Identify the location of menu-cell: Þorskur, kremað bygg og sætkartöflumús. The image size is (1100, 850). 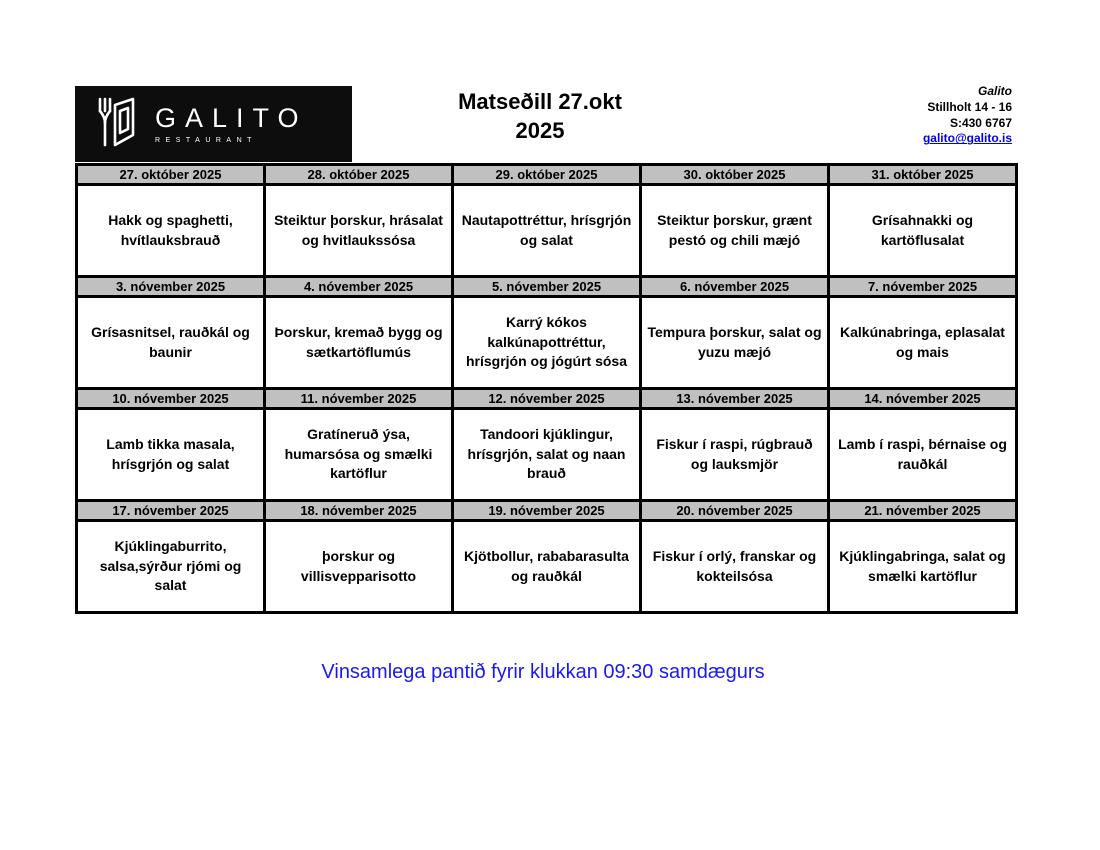
(358, 342).